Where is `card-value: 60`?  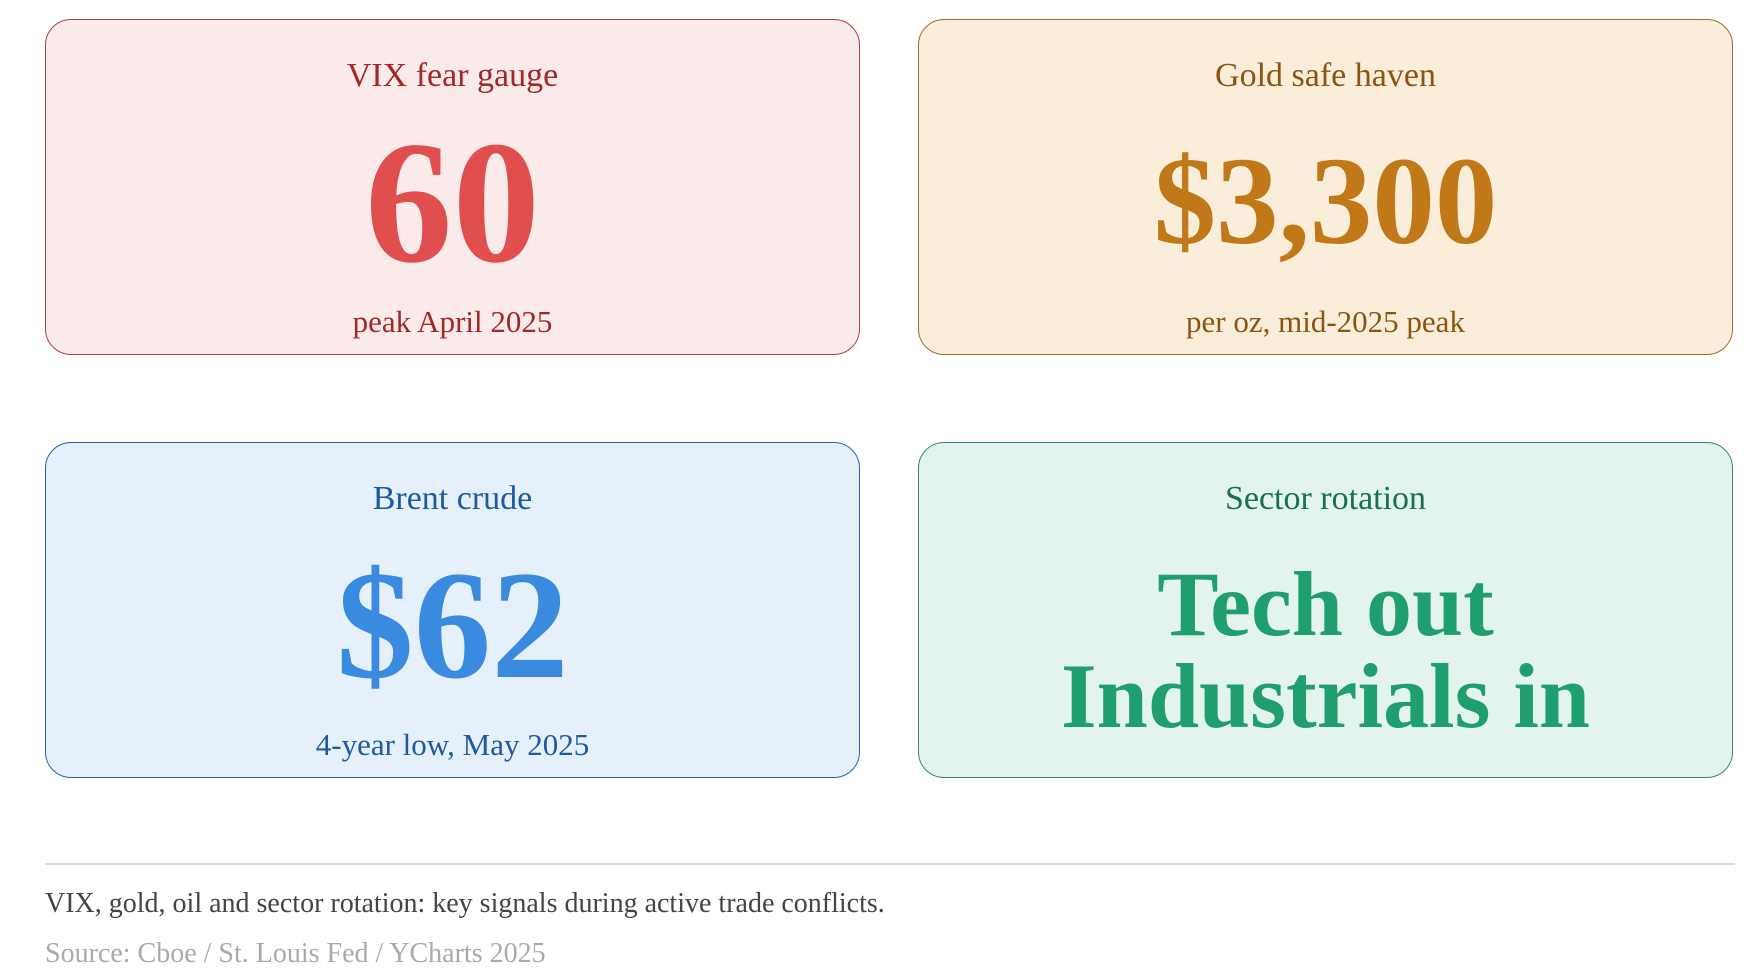
card-value: 60 is located at coordinates (452, 202).